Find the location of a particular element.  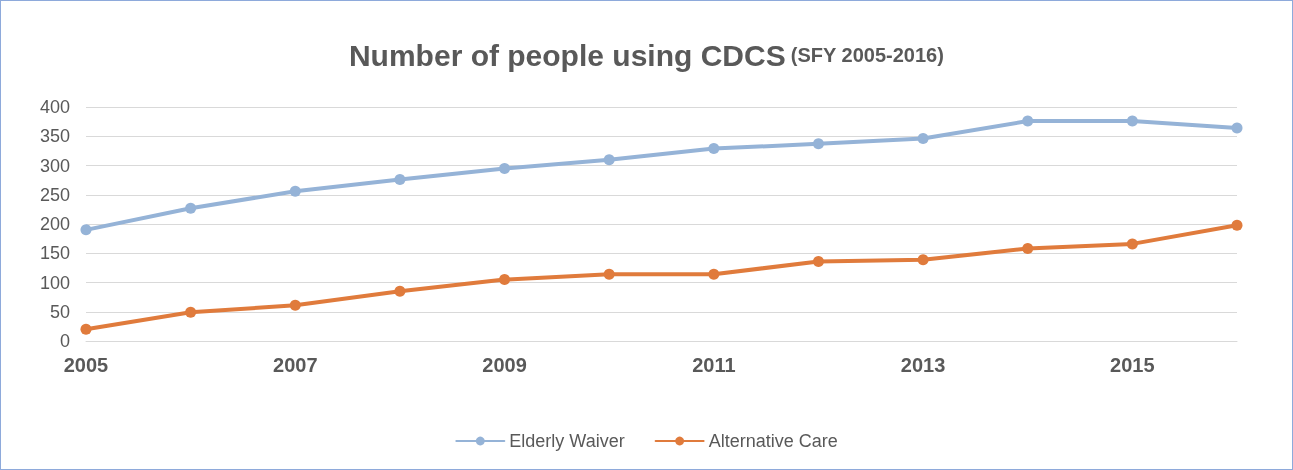

y-tick-label: 150 is located at coordinates (54, 253).